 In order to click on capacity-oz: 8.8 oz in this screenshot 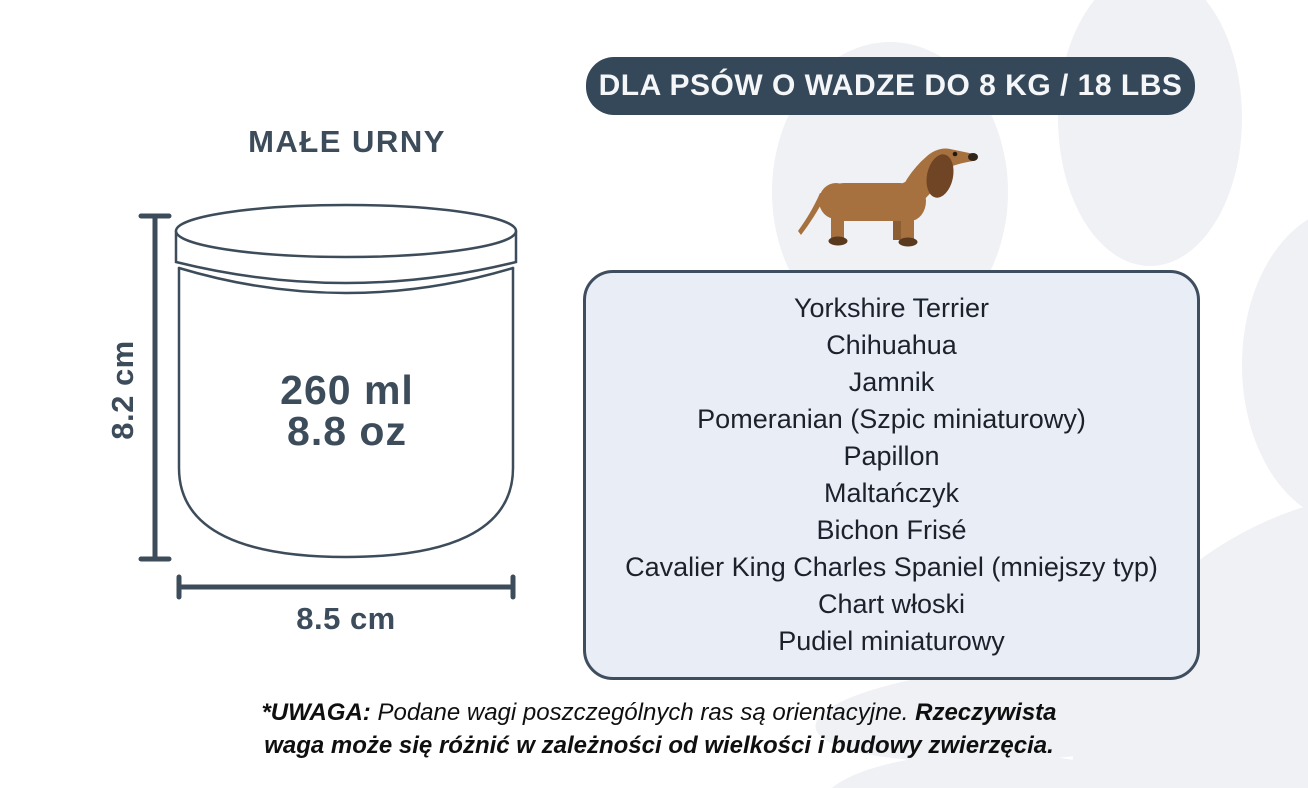, I will do `click(347, 431)`.